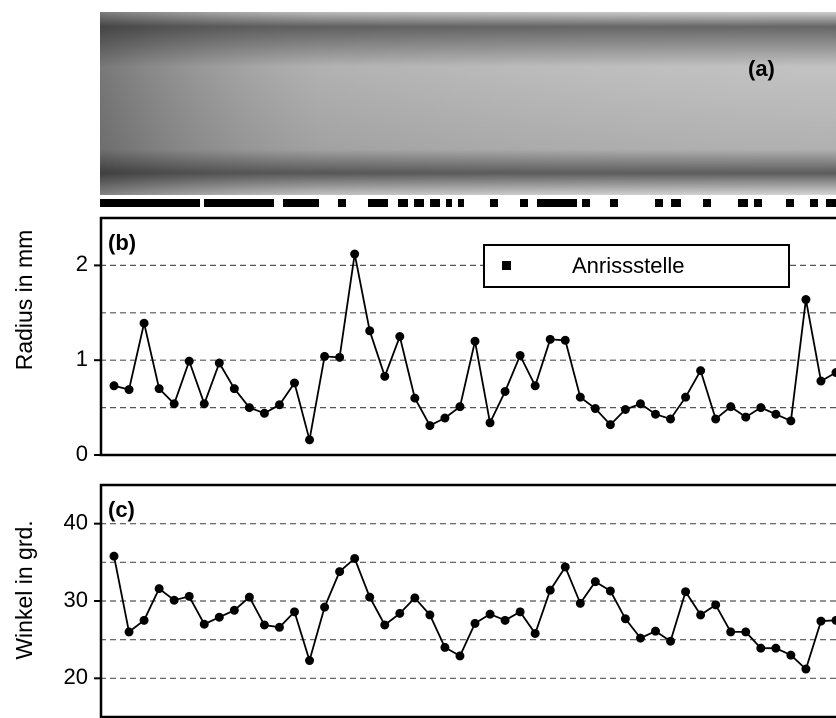 The width and height of the screenshot is (836, 718). What do you see at coordinates (761, 68) in the screenshot?
I see `panel-label: (a)` at bounding box center [761, 68].